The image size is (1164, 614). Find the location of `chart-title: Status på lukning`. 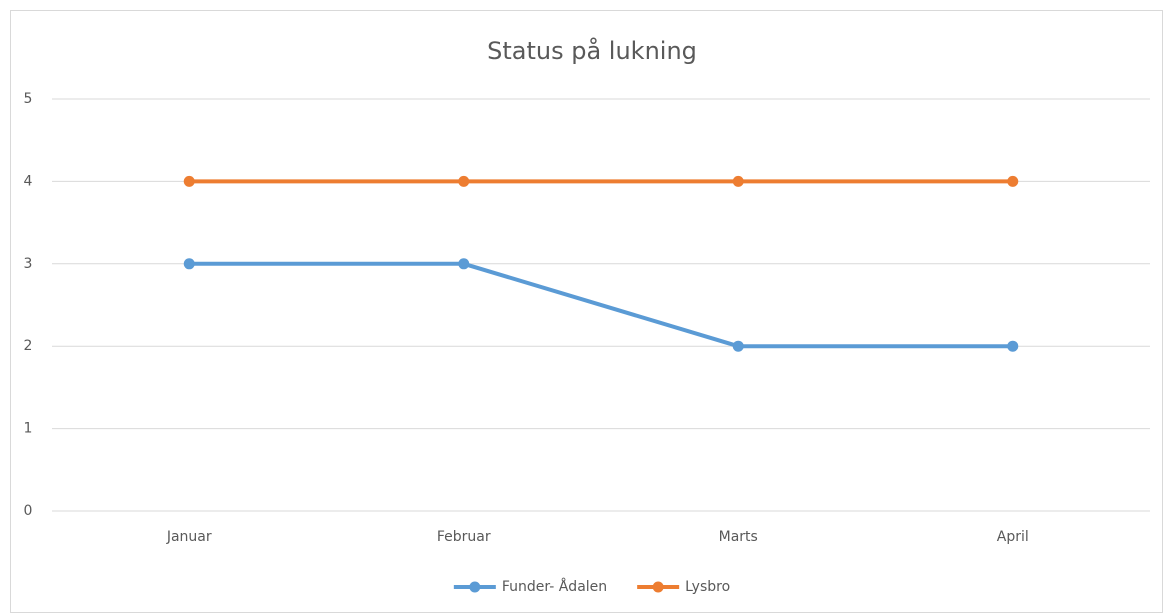

chart-title: Status på lukning is located at coordinates (592, 50).